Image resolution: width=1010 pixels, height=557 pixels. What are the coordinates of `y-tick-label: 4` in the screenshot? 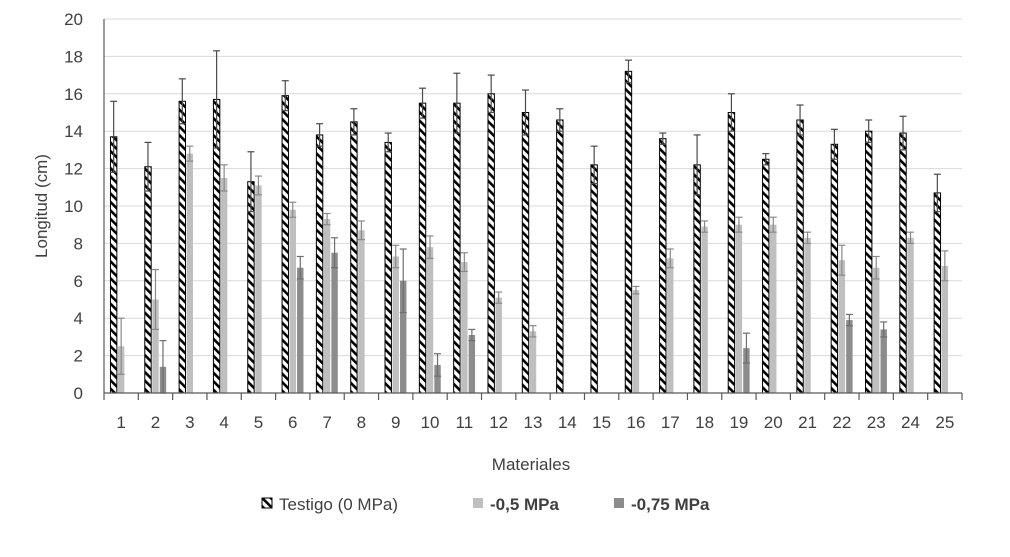 It's located at (78, 318).